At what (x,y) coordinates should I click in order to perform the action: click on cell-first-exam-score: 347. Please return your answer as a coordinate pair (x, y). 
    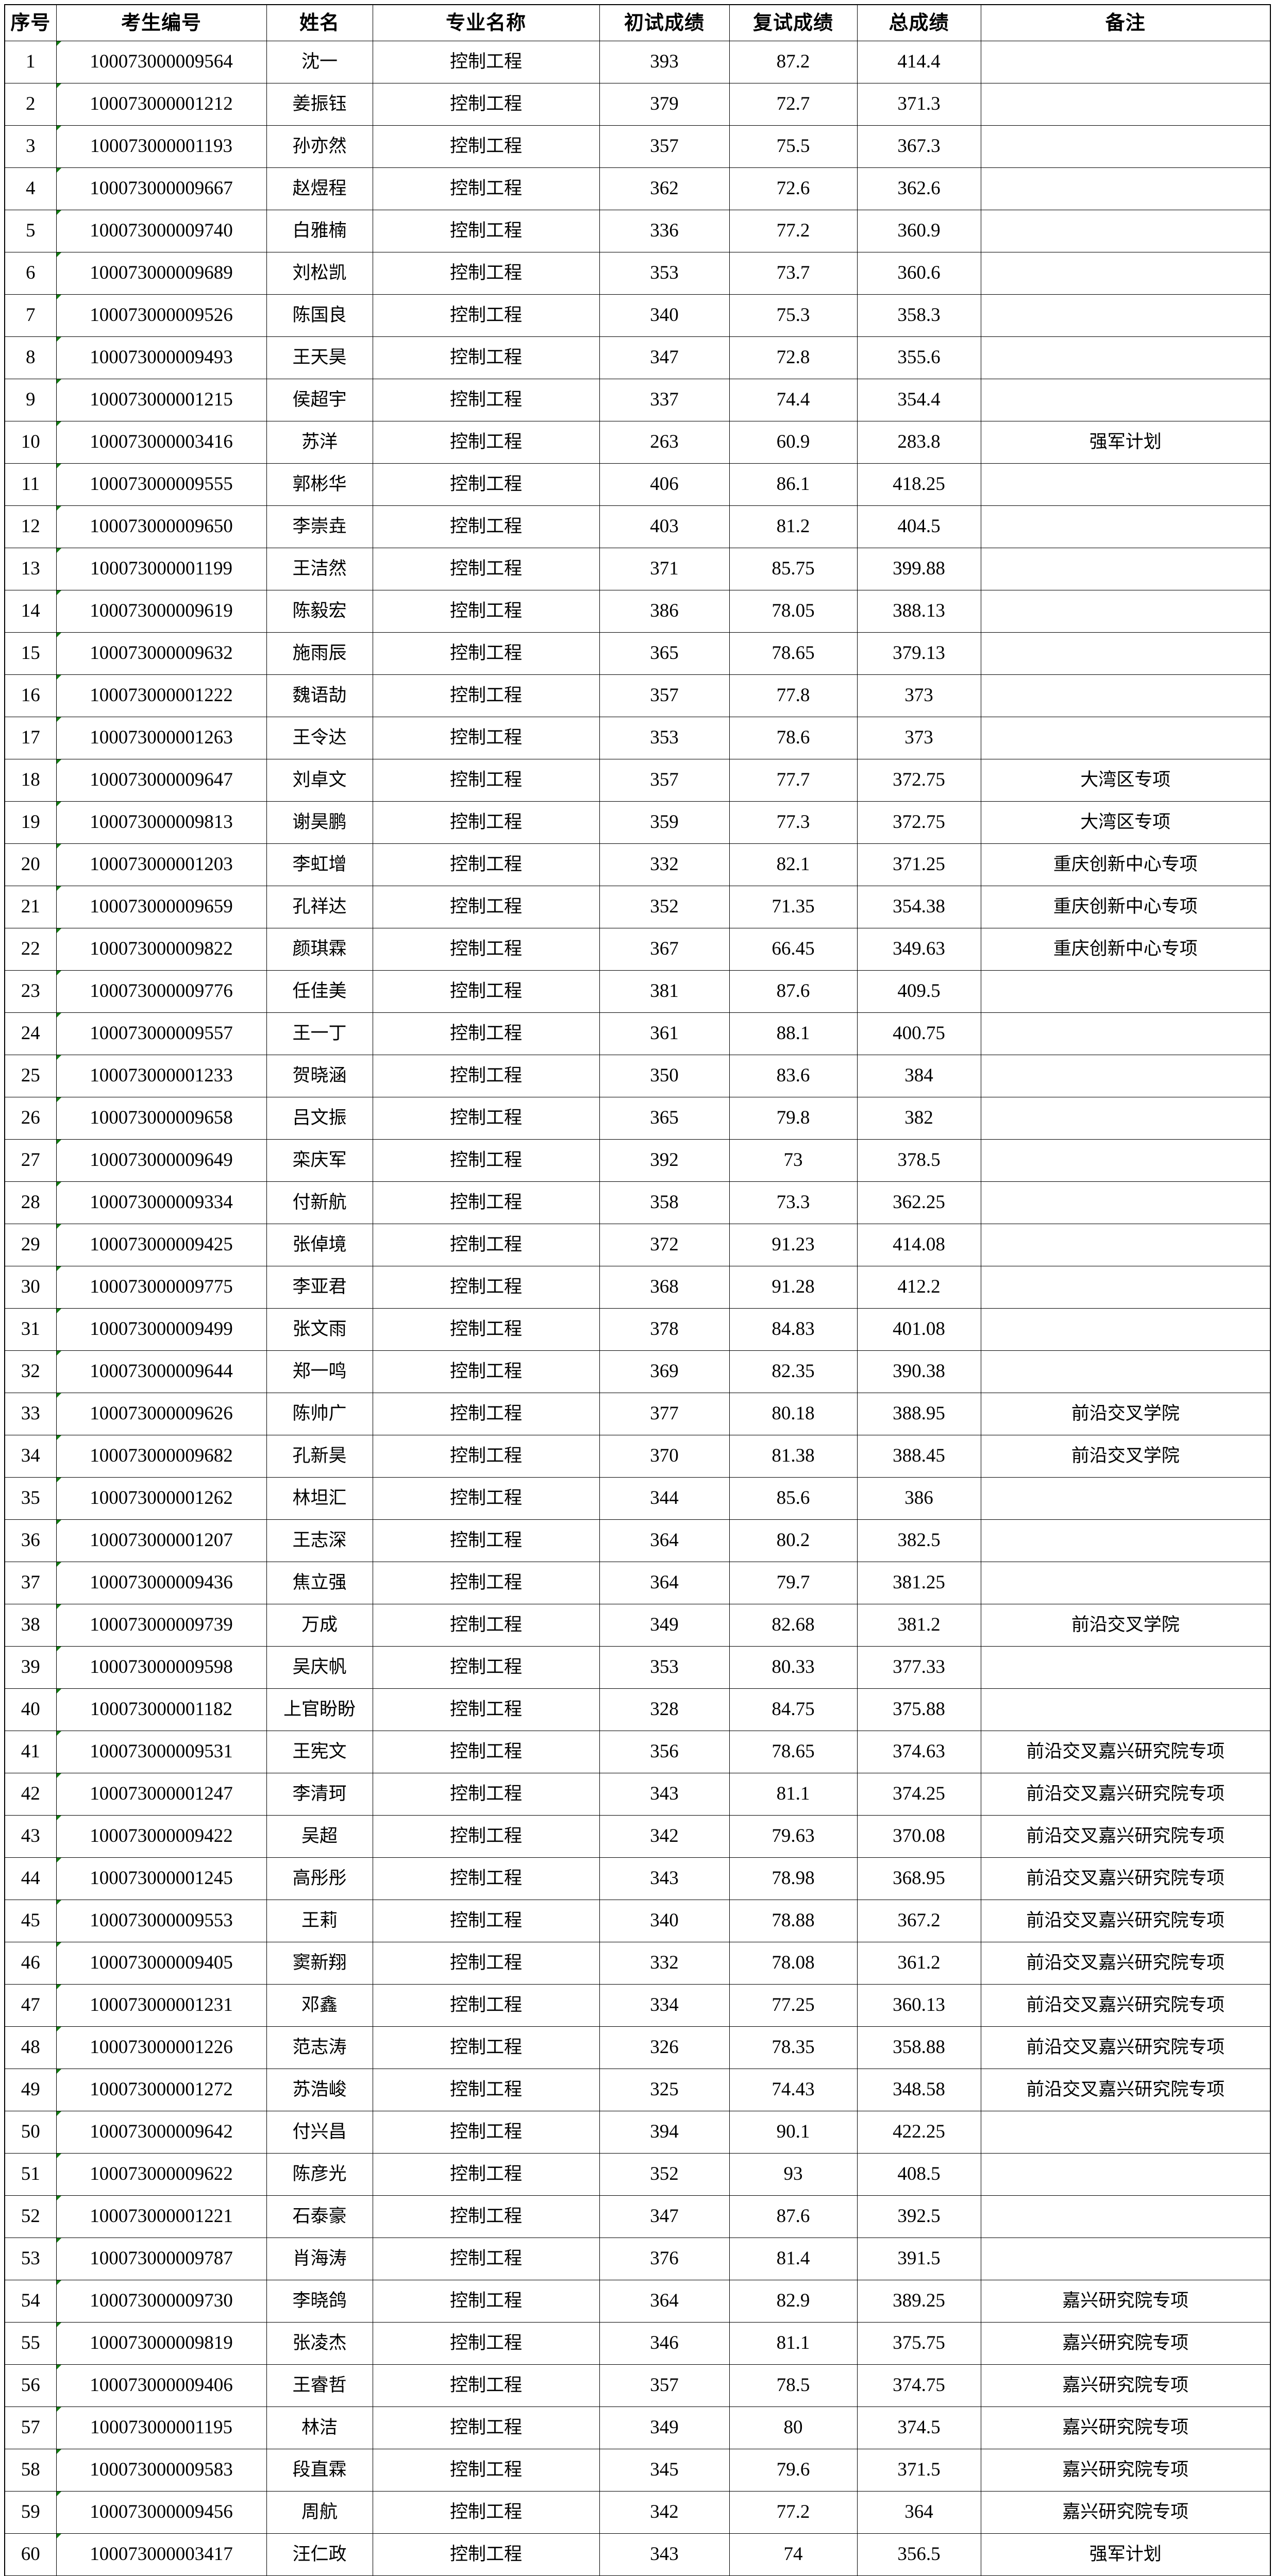
    Looking at the image, I should click on (664, 2216).